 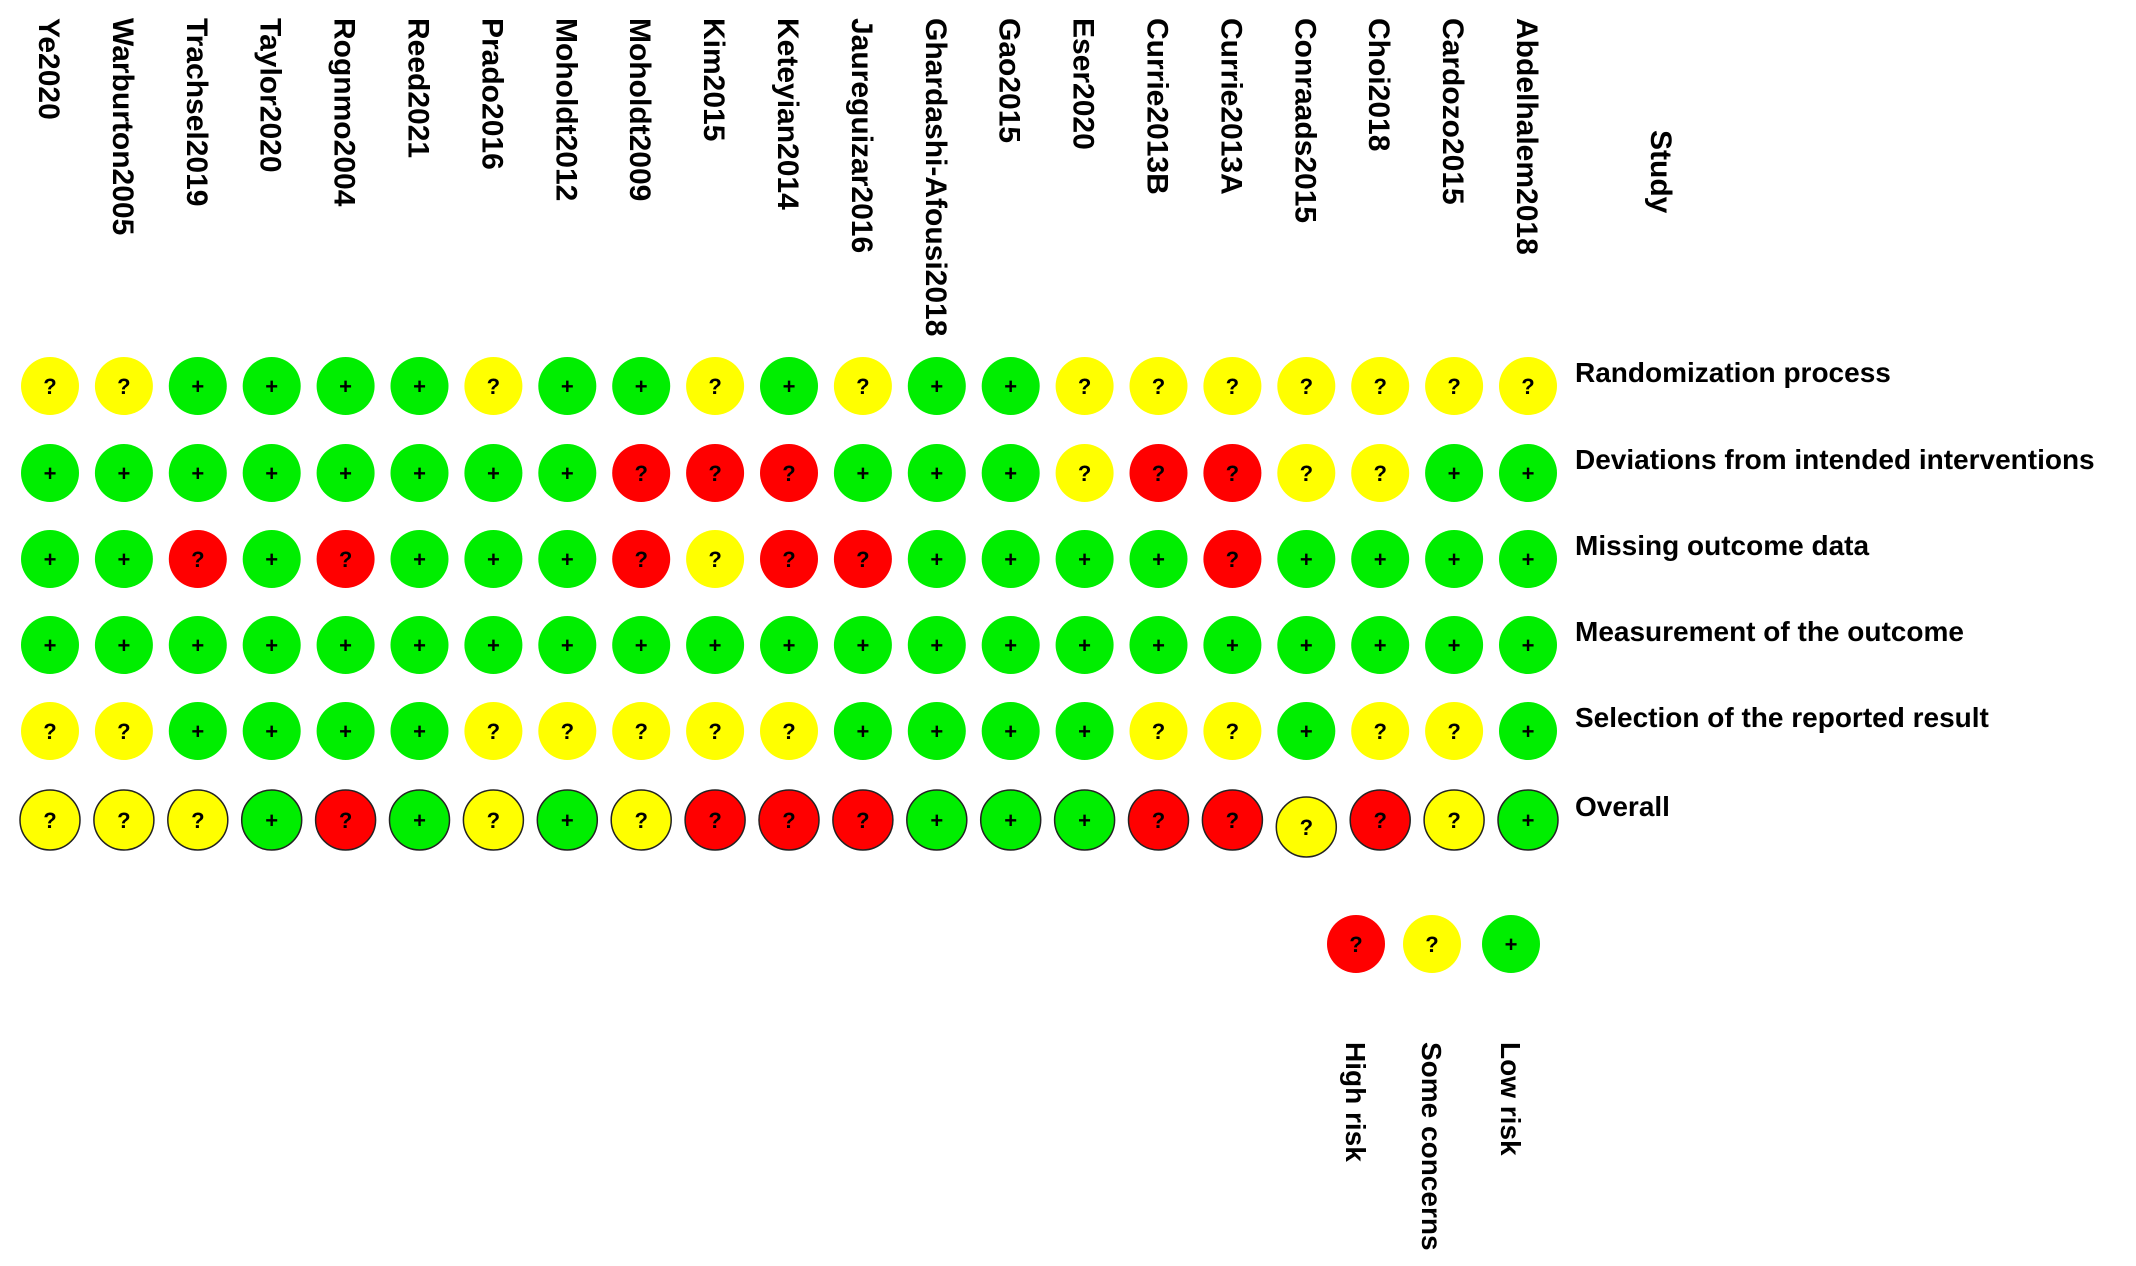 What do you see at coordinates (1622, 806) in the screenshot?
I see `domain-label: Overall` at bounding box center [1622, 806].